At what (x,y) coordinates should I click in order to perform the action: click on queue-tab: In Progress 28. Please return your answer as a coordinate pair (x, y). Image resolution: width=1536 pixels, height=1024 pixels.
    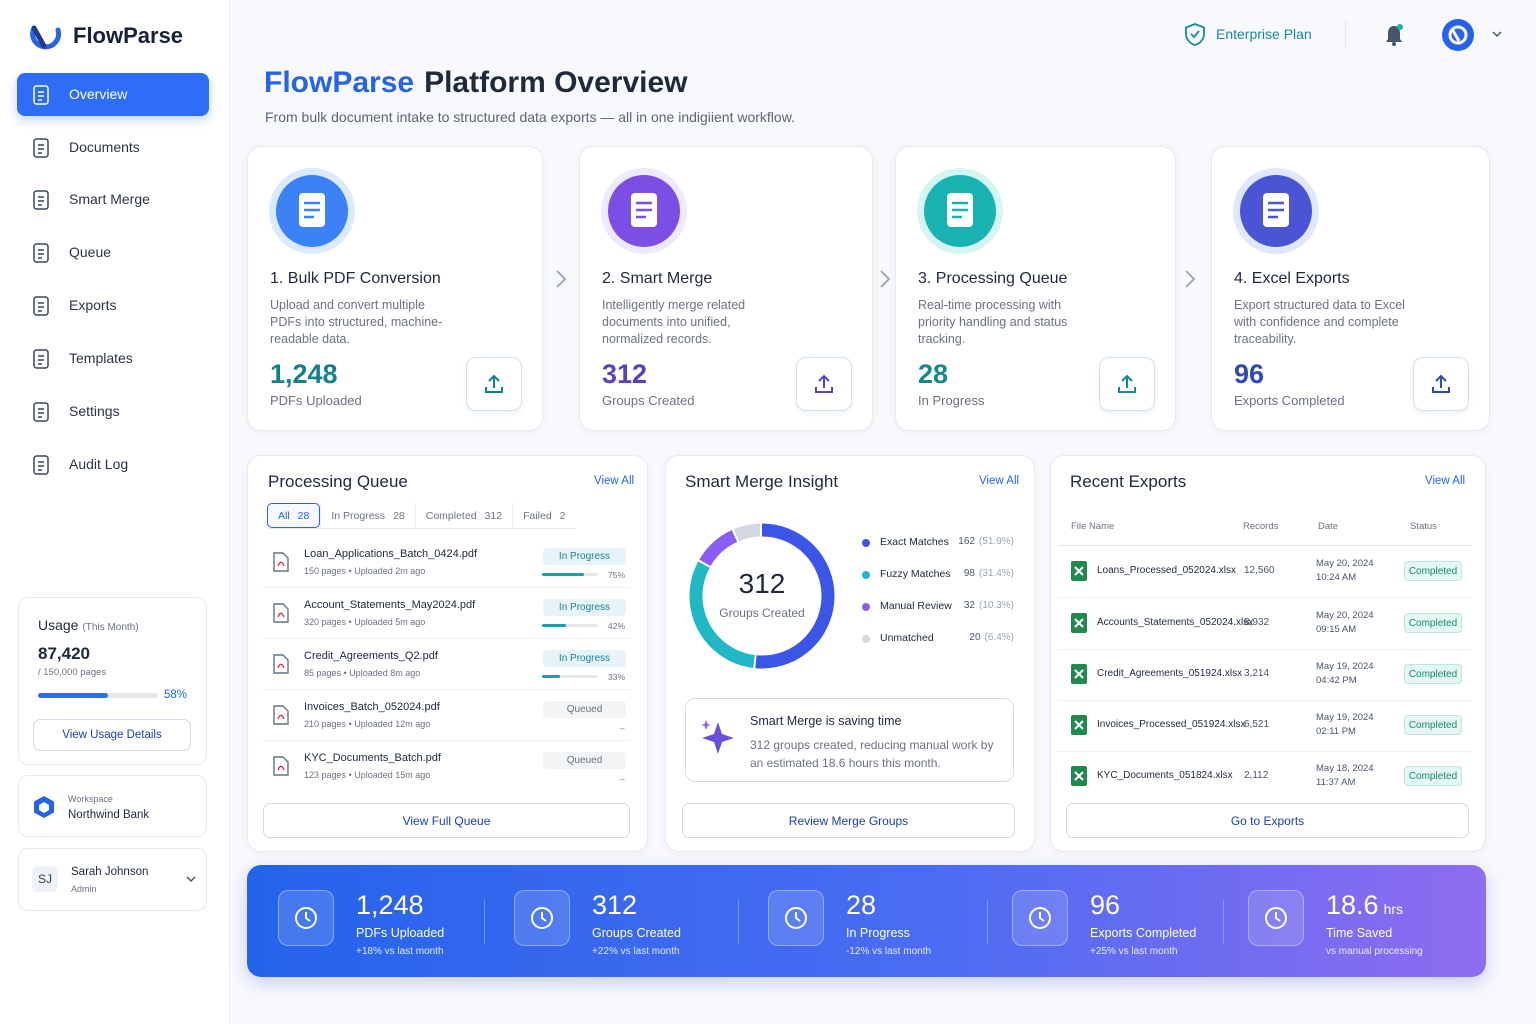
    Looking at the image, I should click on (367, 515).